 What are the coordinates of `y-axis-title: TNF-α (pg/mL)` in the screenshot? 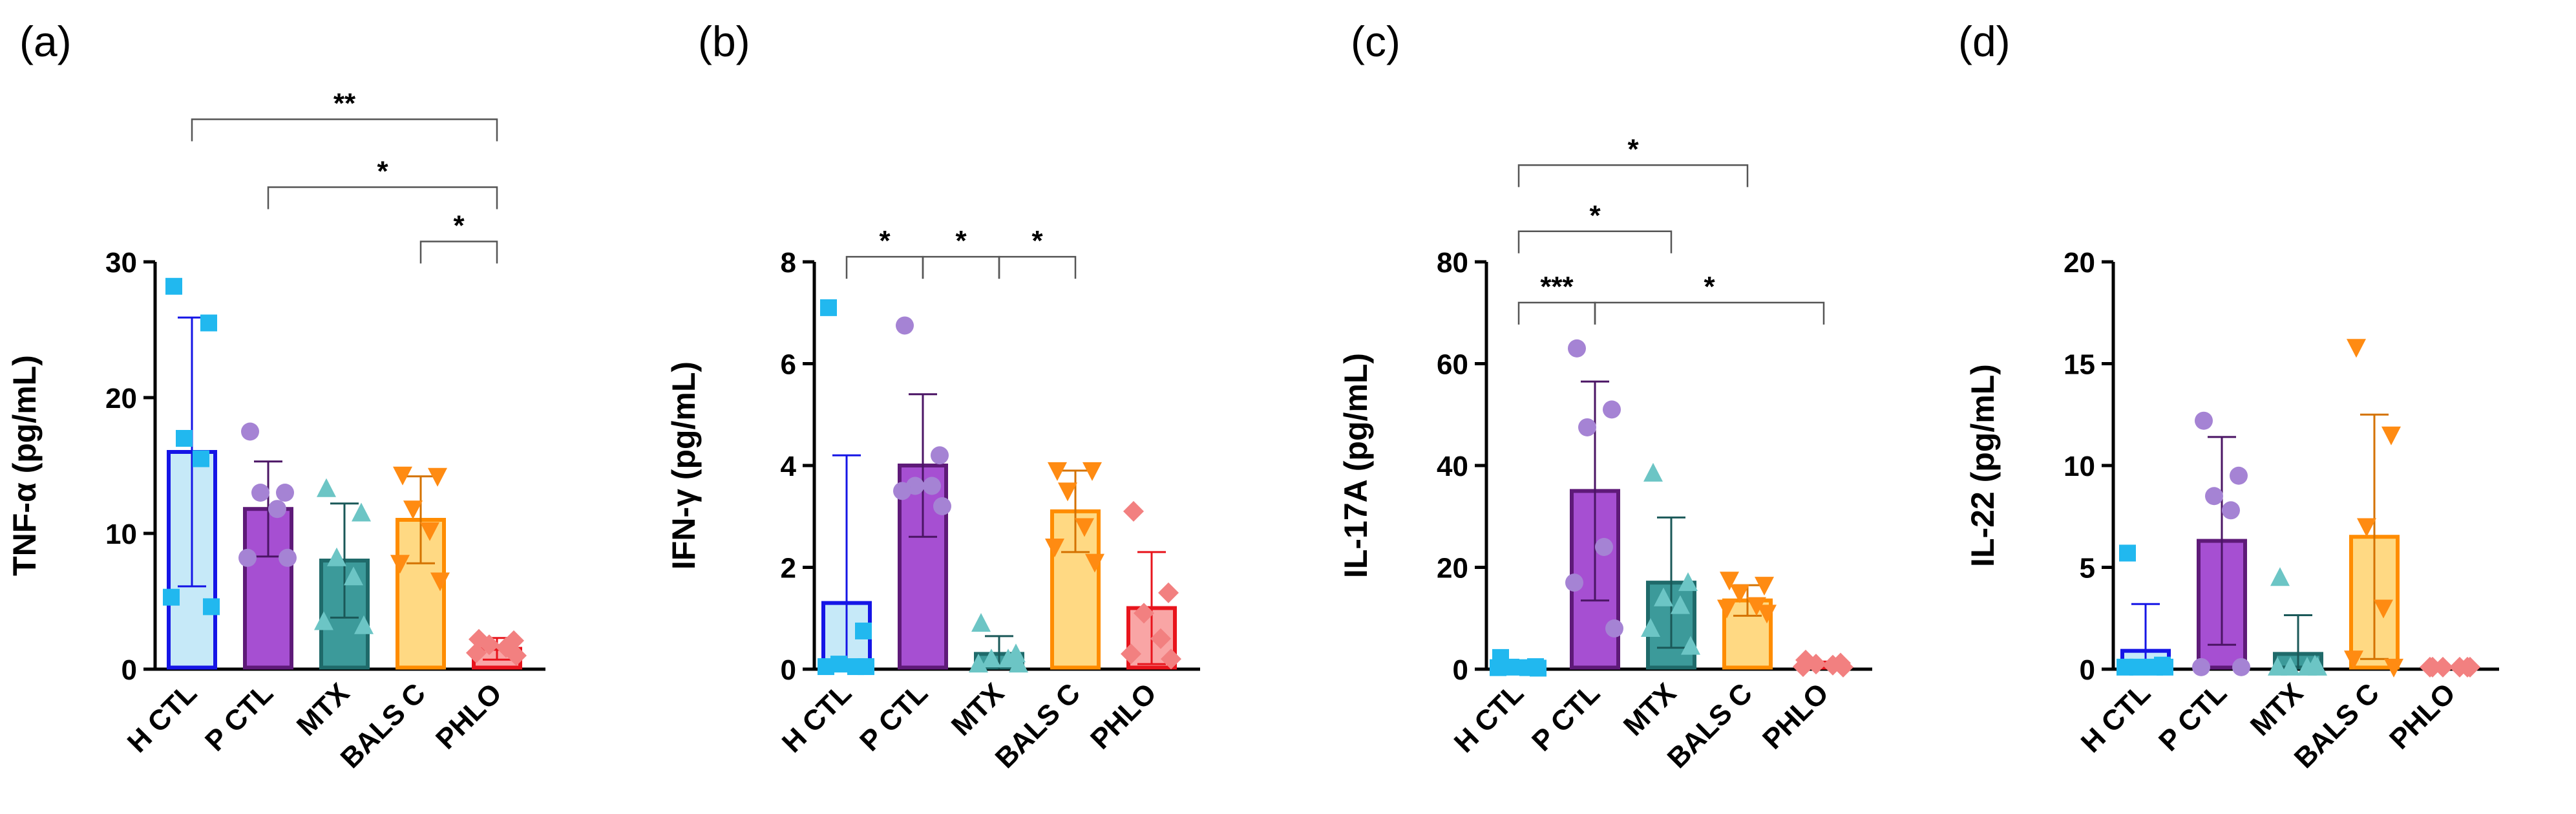 It's located at (24, 466).